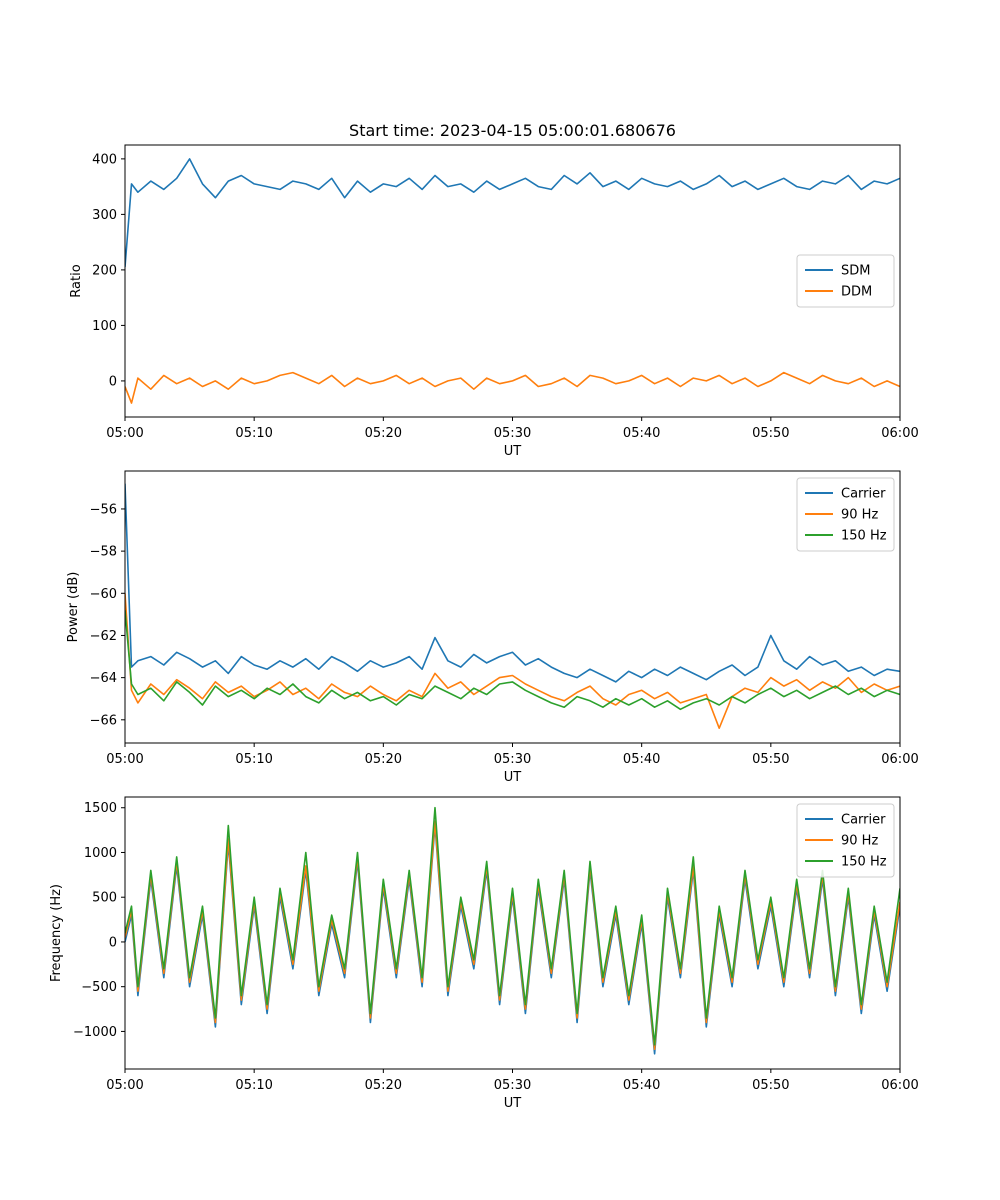  Describe the element at coordinates (73, 607) in the screenshot. I see `y-axis-label: Power (dB)` at that location.